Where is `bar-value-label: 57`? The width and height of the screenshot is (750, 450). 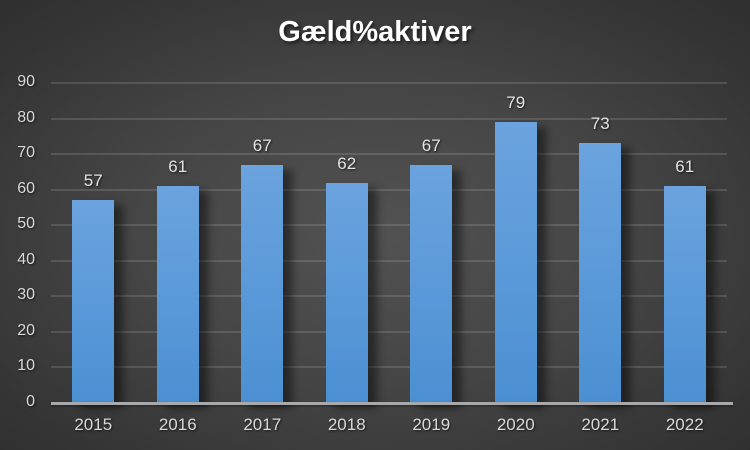 bar-value-label: 57 is located at coordinates (93, 181).